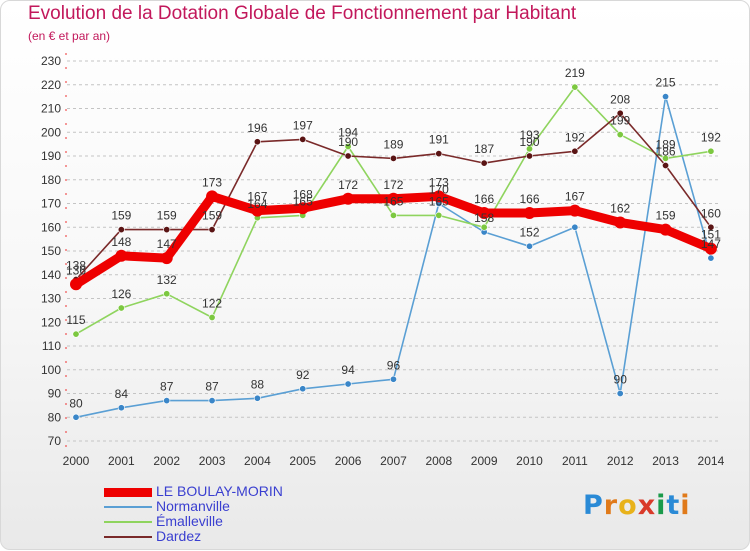 The height and width of the screenshot is (551, 750). Describe the element at coordinates (666, 152) in the screenshot. I see `data-label-dardez: 186` at that location.